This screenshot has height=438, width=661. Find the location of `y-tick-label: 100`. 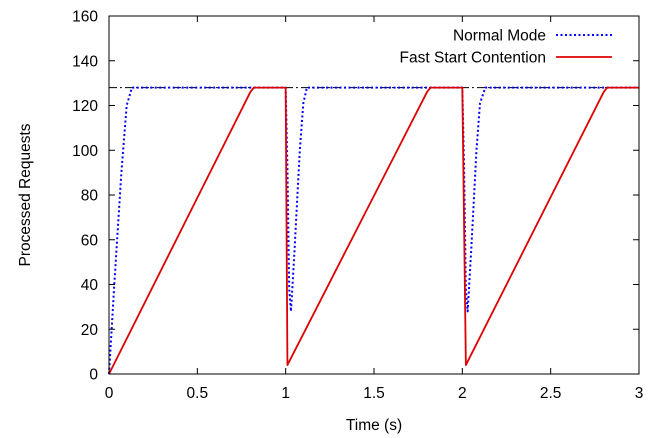

y-tick-label: 100 is located at coordinates (85, 151).